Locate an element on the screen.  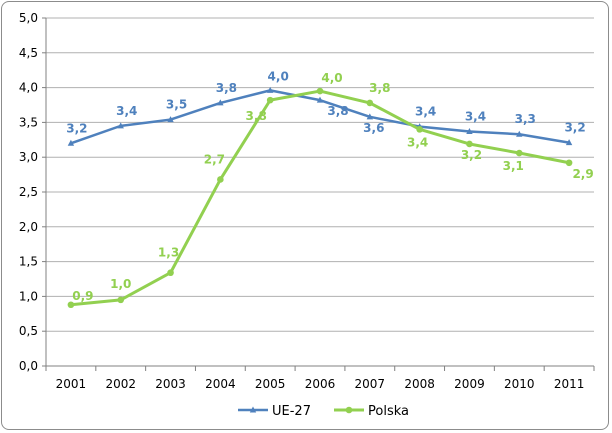
legend-label: UE-27 is located at coordinates (291, 411).